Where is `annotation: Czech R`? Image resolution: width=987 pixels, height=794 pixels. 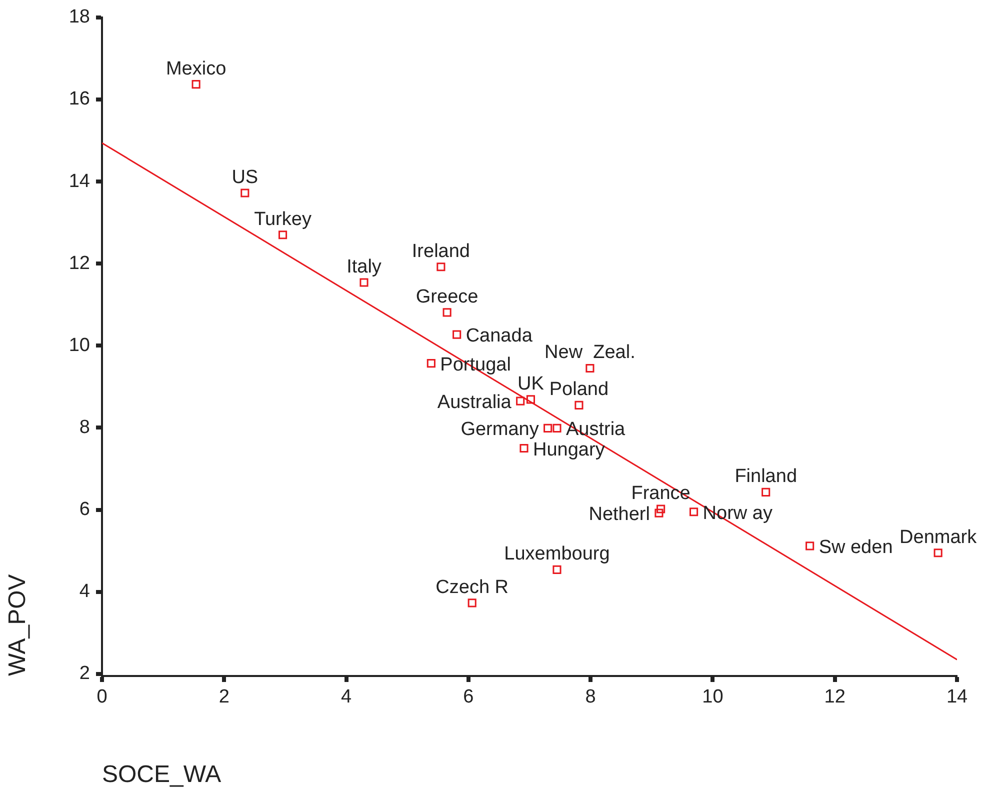 annotation: Czech R is located at coordinates (472, 587).